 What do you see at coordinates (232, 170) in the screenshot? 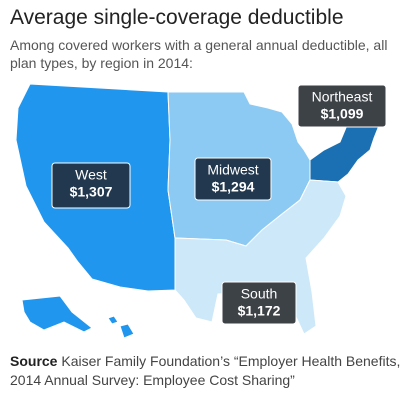
I see `region-name: Midwest` at bounding box center [232, 170].